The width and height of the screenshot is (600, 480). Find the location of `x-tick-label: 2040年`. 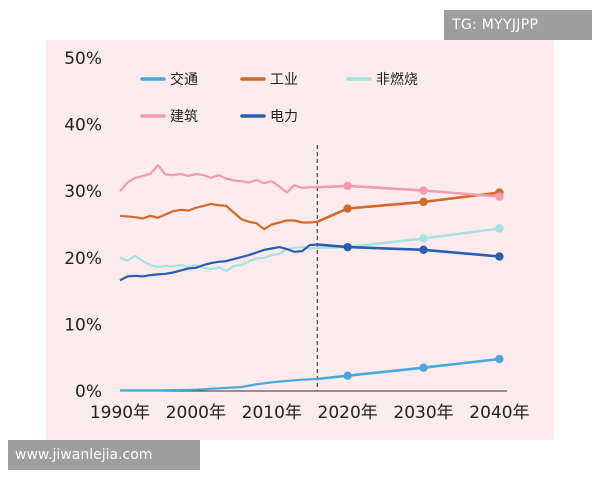

x-tick-label: 2040年 is located at coordinates (499, 413).